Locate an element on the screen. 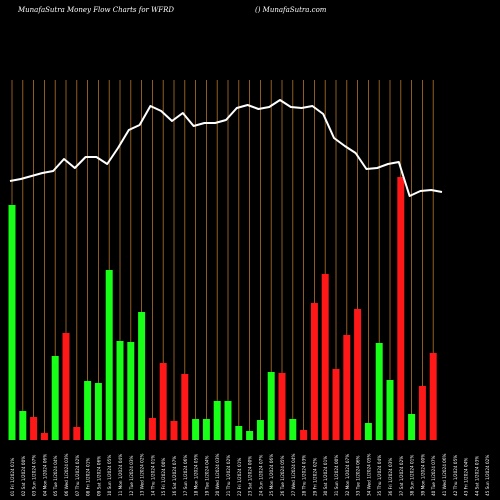  x-tick-label: 02 Sat 1/2024 00% is located at coordinates (23, 476).